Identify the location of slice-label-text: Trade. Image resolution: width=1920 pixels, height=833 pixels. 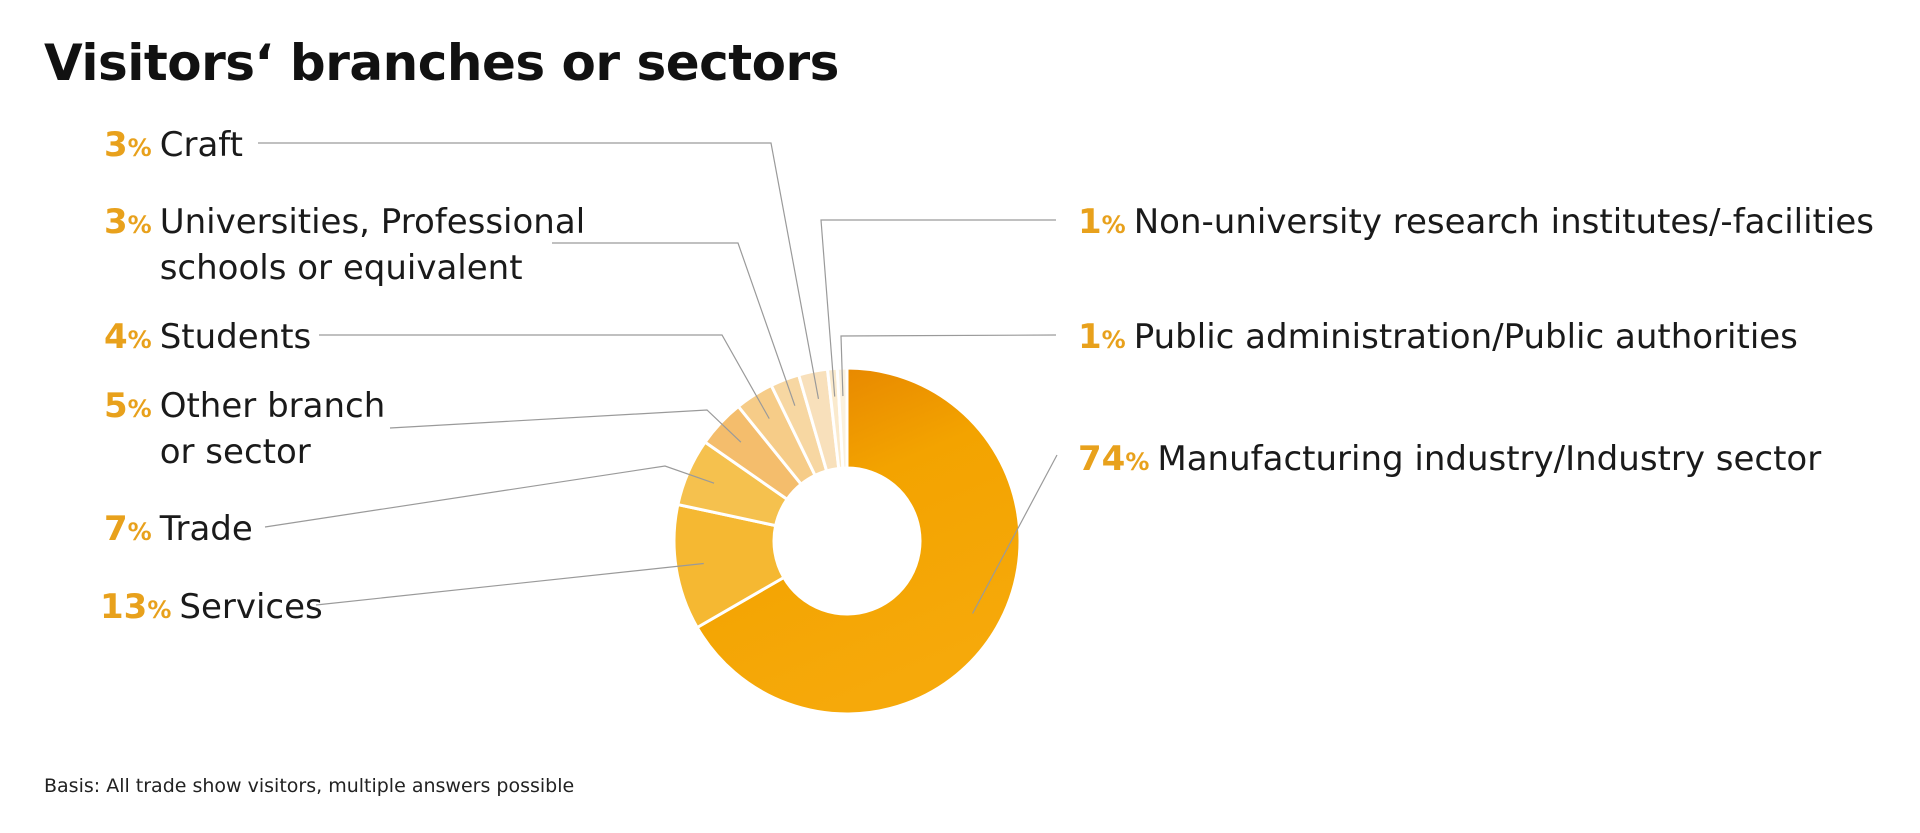
(206, 529).